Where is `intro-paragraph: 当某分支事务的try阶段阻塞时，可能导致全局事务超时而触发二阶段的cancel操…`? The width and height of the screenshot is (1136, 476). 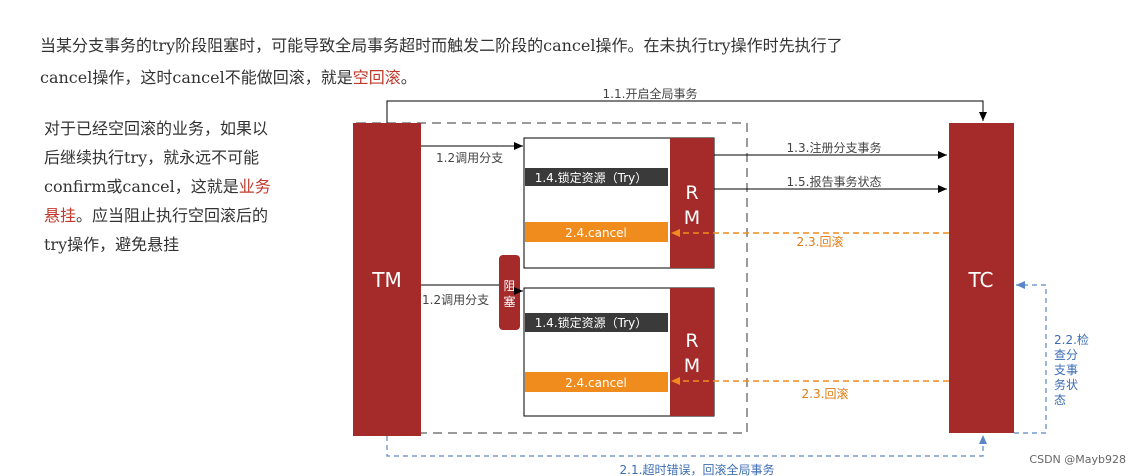
intro-paragraph: 当某分支事务的try阶段阻塞时，可能导致全局事务超时而触发二阶段的cancel操… is located at coordinates (441, 62).